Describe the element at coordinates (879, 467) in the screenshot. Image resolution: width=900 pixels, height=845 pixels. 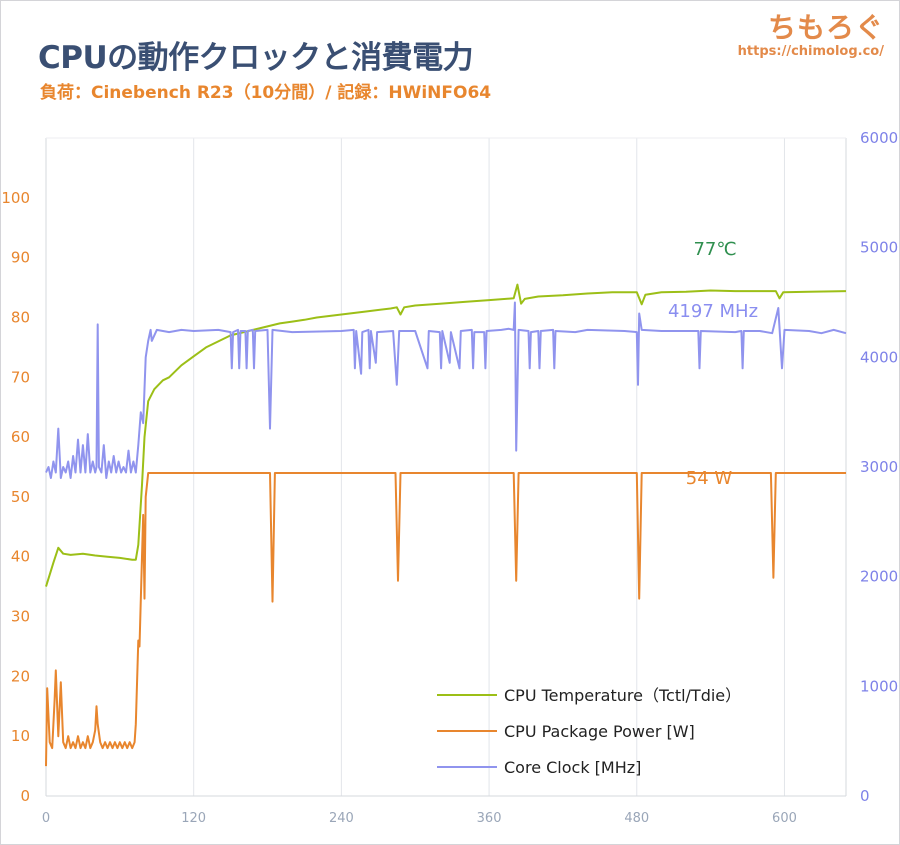
I see `y-right-tick-label: 3000` at that location.